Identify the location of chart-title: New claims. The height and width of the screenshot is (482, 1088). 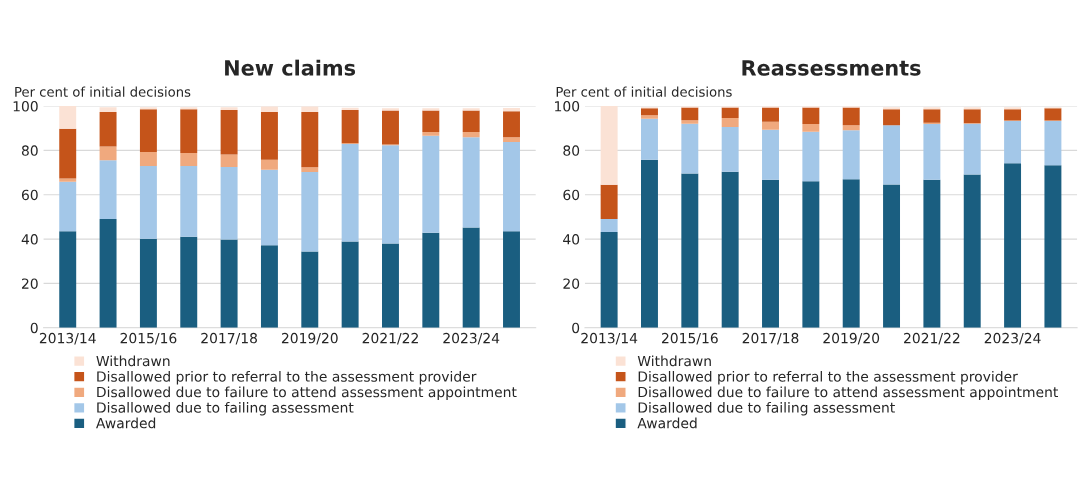
(290, 67).